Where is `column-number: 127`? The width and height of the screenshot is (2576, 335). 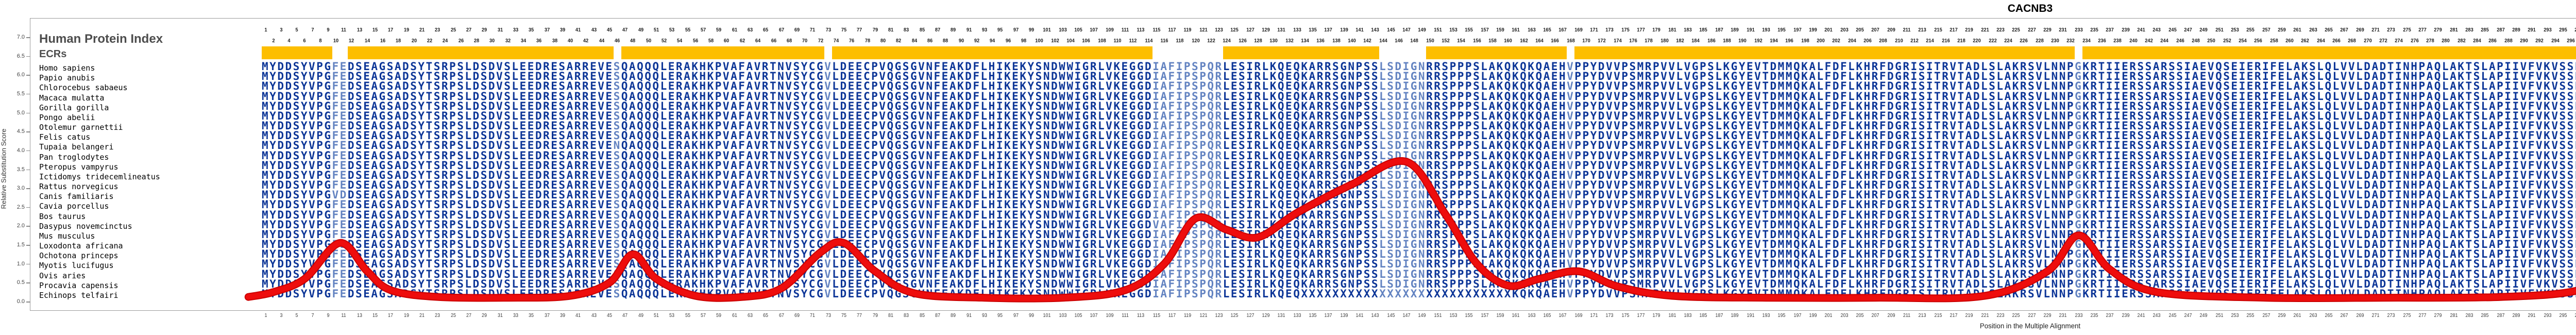 column-number: 127 is located at coordinates (1250, 30).